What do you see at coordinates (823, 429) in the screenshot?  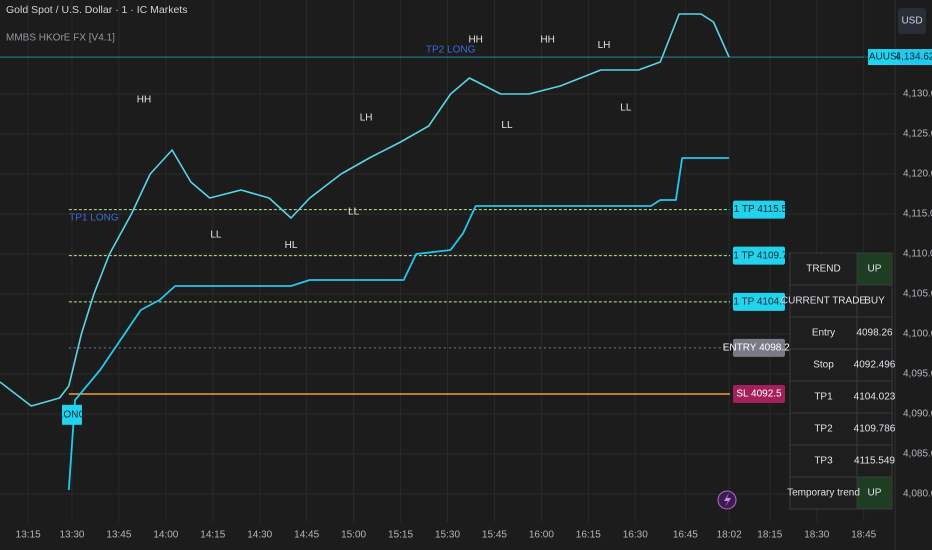 I see `table-label: TP2` at bounding box center [823, 429].